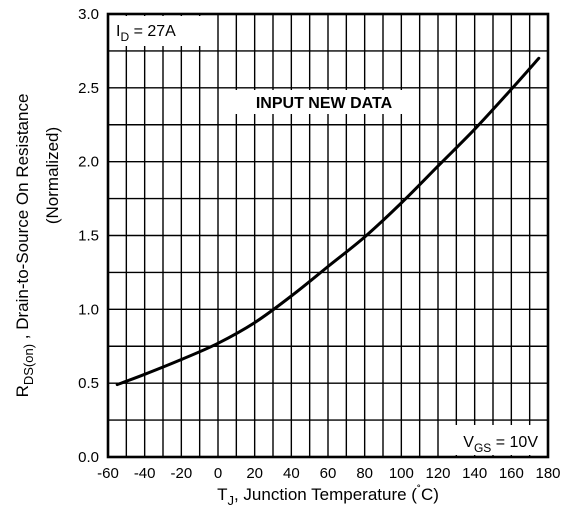  Describe the element at coordinates (88, 162) in the screenshot. I see `y-tick-label: 2.0` at that location.